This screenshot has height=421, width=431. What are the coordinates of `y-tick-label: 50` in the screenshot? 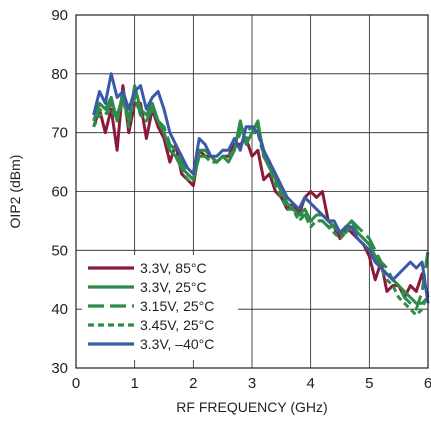 It's located at (59, 250).